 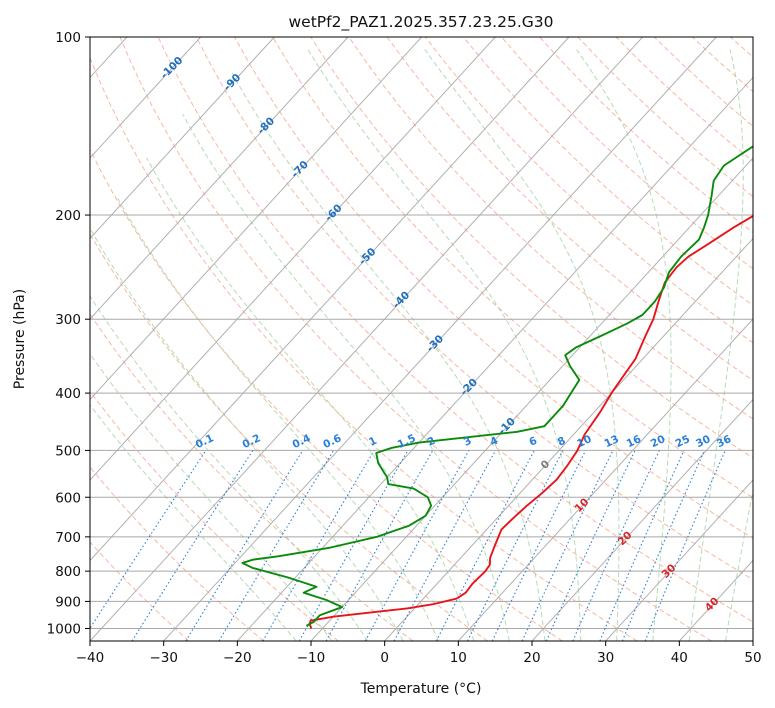 I want to click on mixing-ratio-label: 4, so click(x=494, y=442).